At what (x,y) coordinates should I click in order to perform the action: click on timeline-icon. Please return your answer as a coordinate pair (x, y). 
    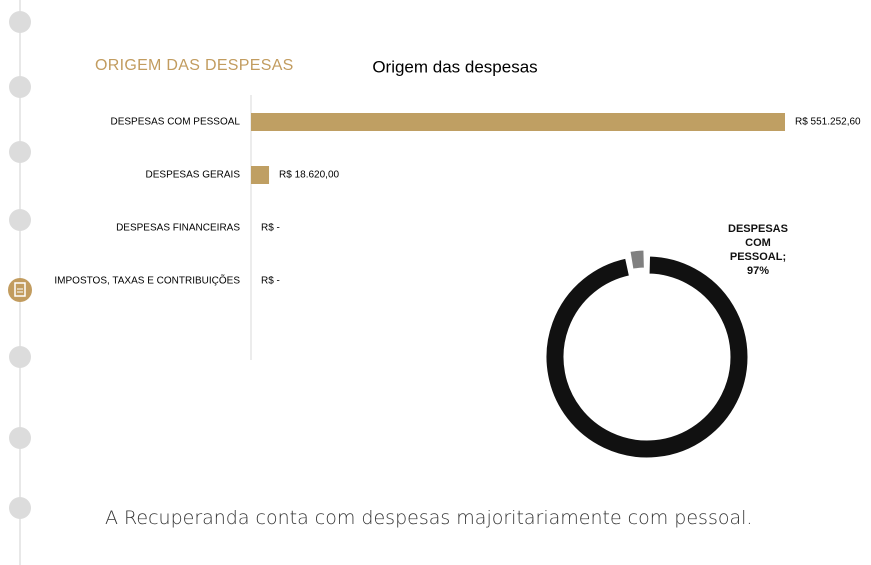
    Looking at the image, I should click on (20, 290).